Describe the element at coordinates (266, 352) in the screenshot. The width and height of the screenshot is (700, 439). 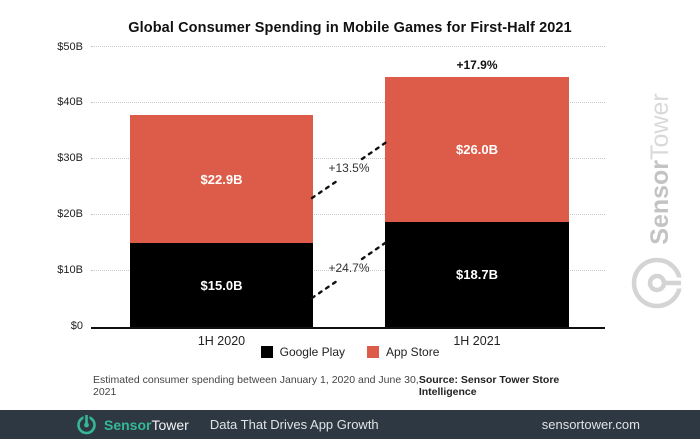
I see `google-play-swatch-icon` at that location.